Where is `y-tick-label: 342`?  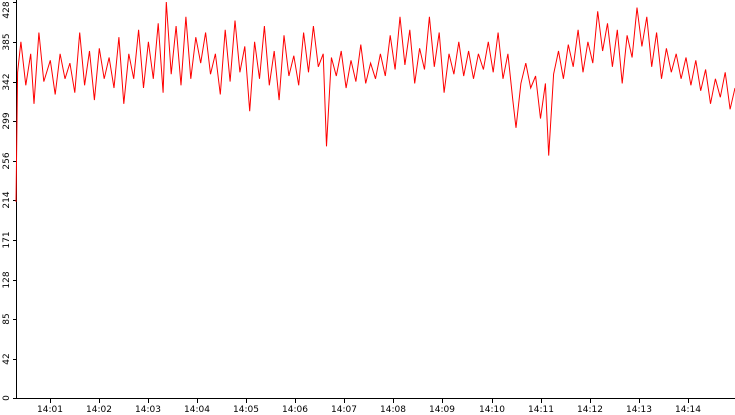
y-tick-label: 342 is located at coordinates (7, 81).